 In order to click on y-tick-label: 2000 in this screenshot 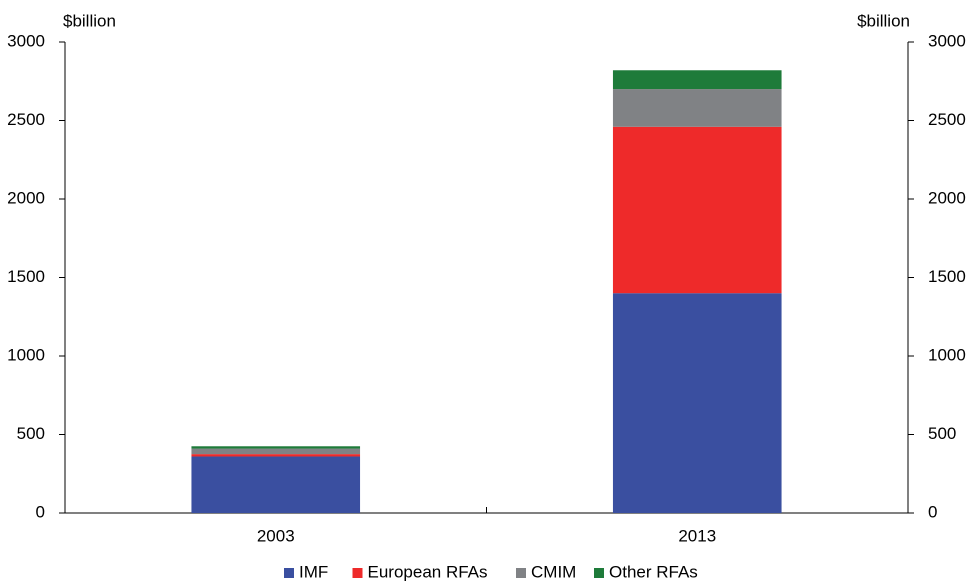, I will do `click(26, 197)`.